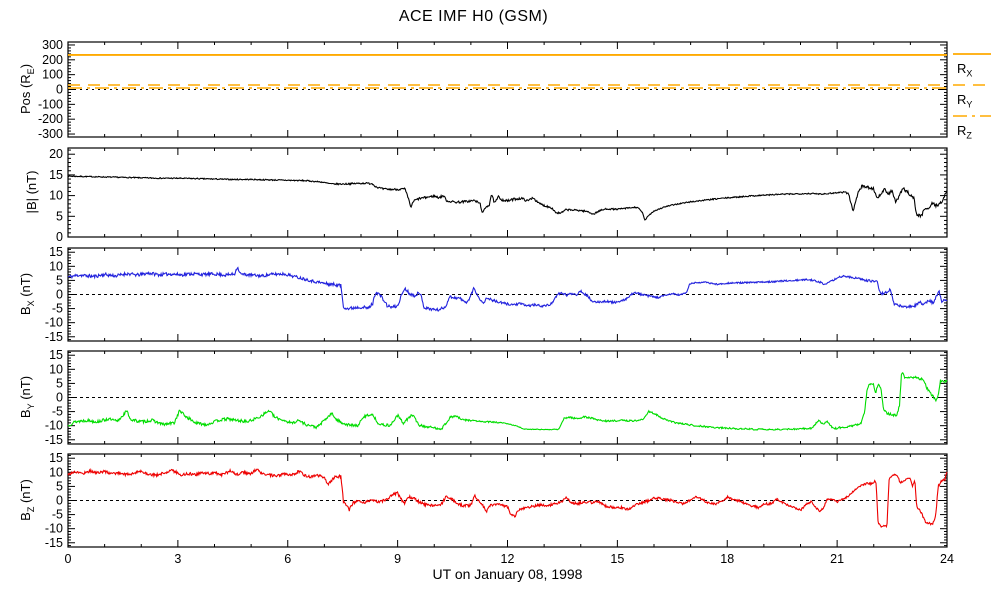 The width and height of the screenshot is (993, 600). Describe the element at coordinates (27, 89) in the screenshot. I see `y-axis-label-pos: Pos (RE)` at that location.